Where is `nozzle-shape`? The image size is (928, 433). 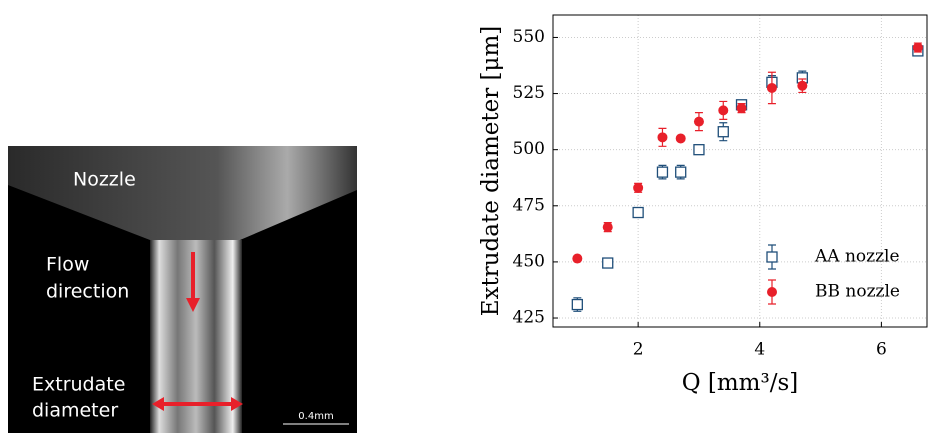
nozzle-shape is located at coordinates (182, 193).